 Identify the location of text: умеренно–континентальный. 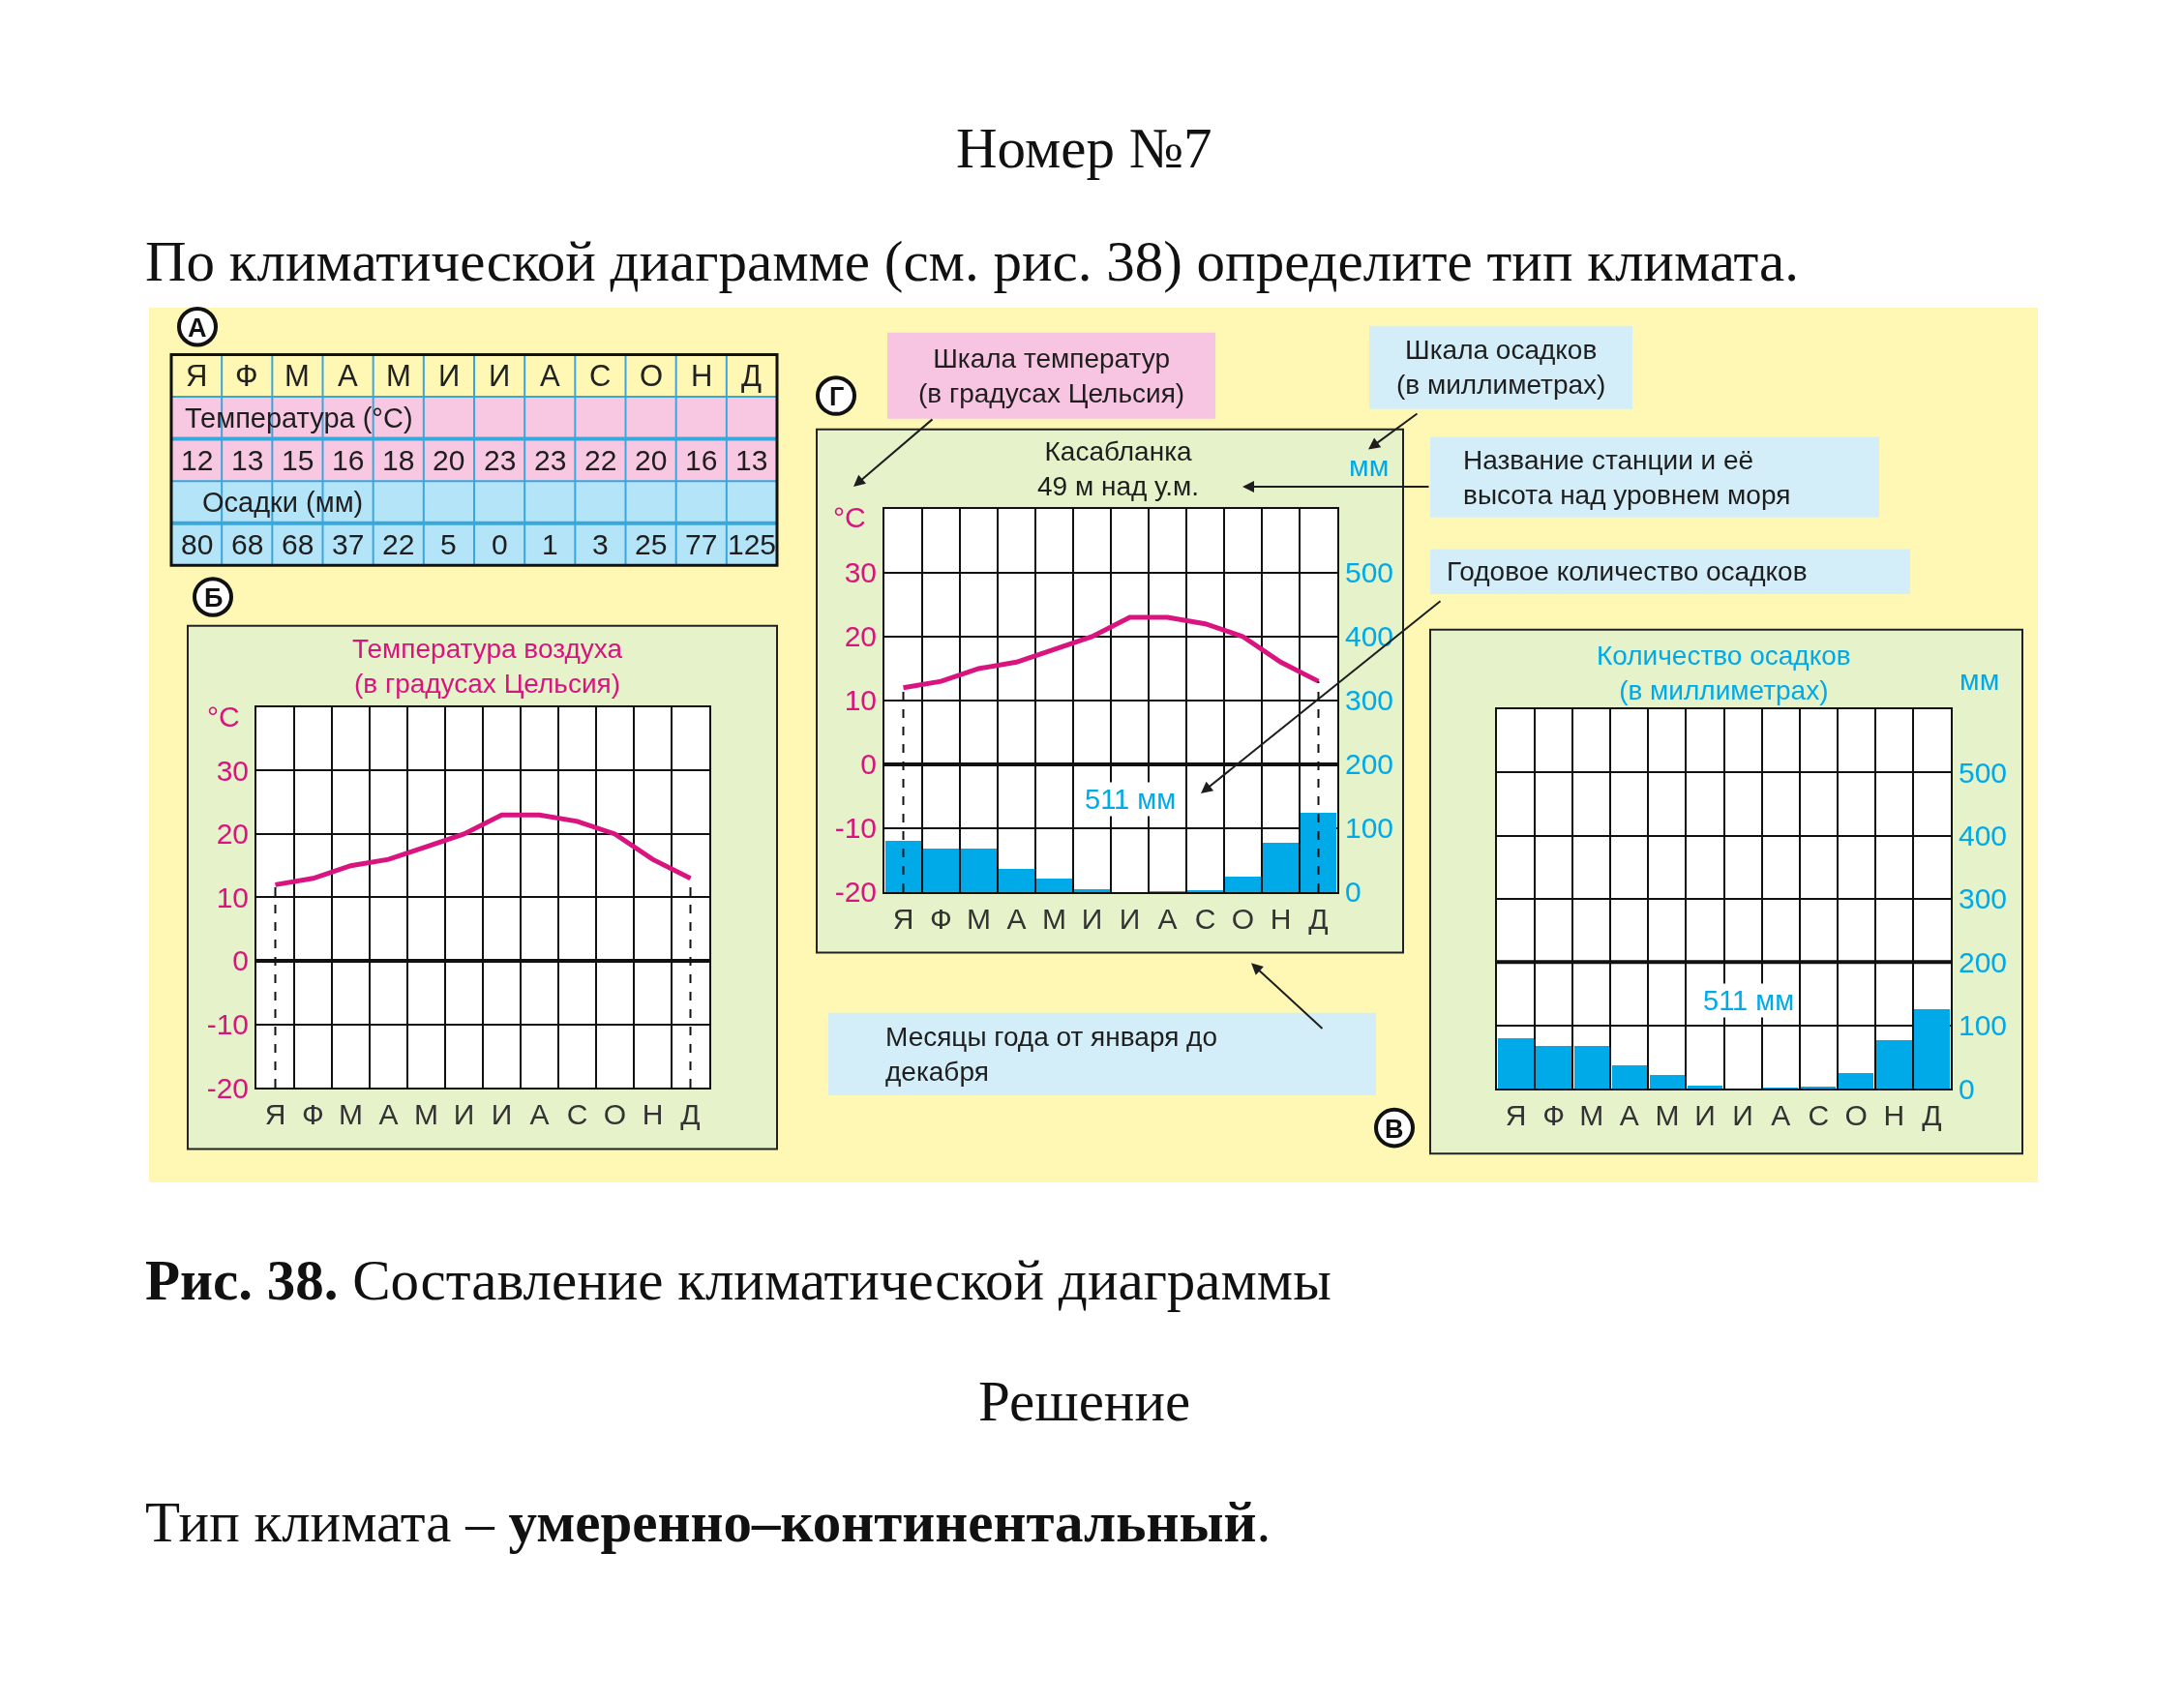
(882, 1522).